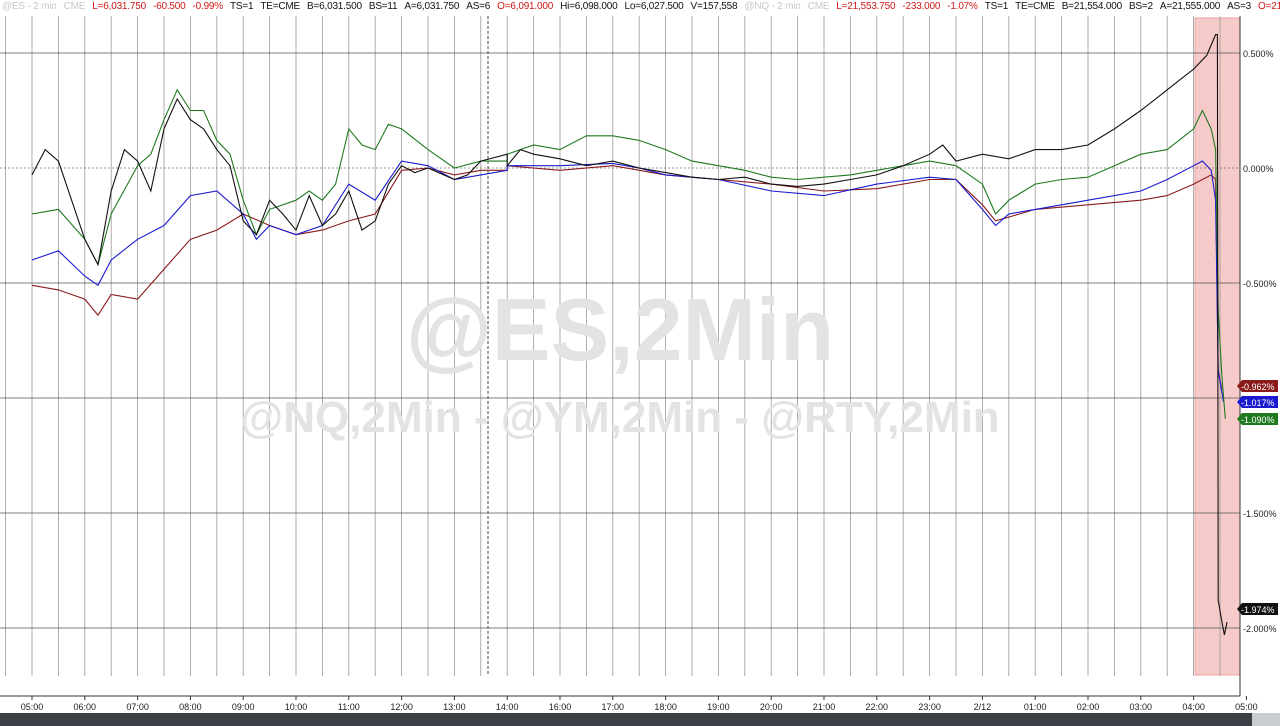  I want to click on scrollbar-thumb, so click(1266, 719).